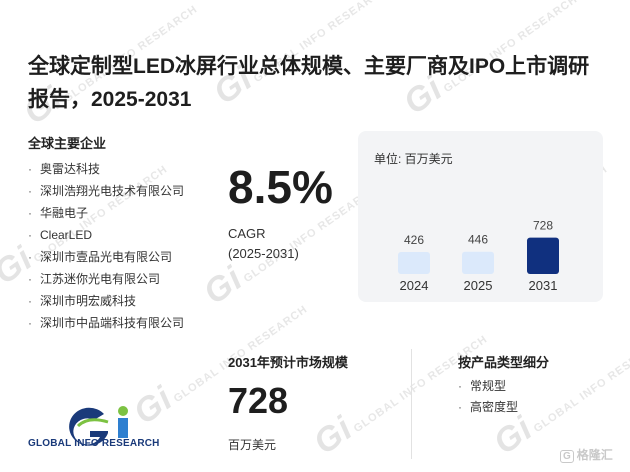 The image size is (630, 472). Describe the element at coordinates (115, 191) in the screenshot. I see `company-item: 深圳浩翔光电技术有限公司` at that location.